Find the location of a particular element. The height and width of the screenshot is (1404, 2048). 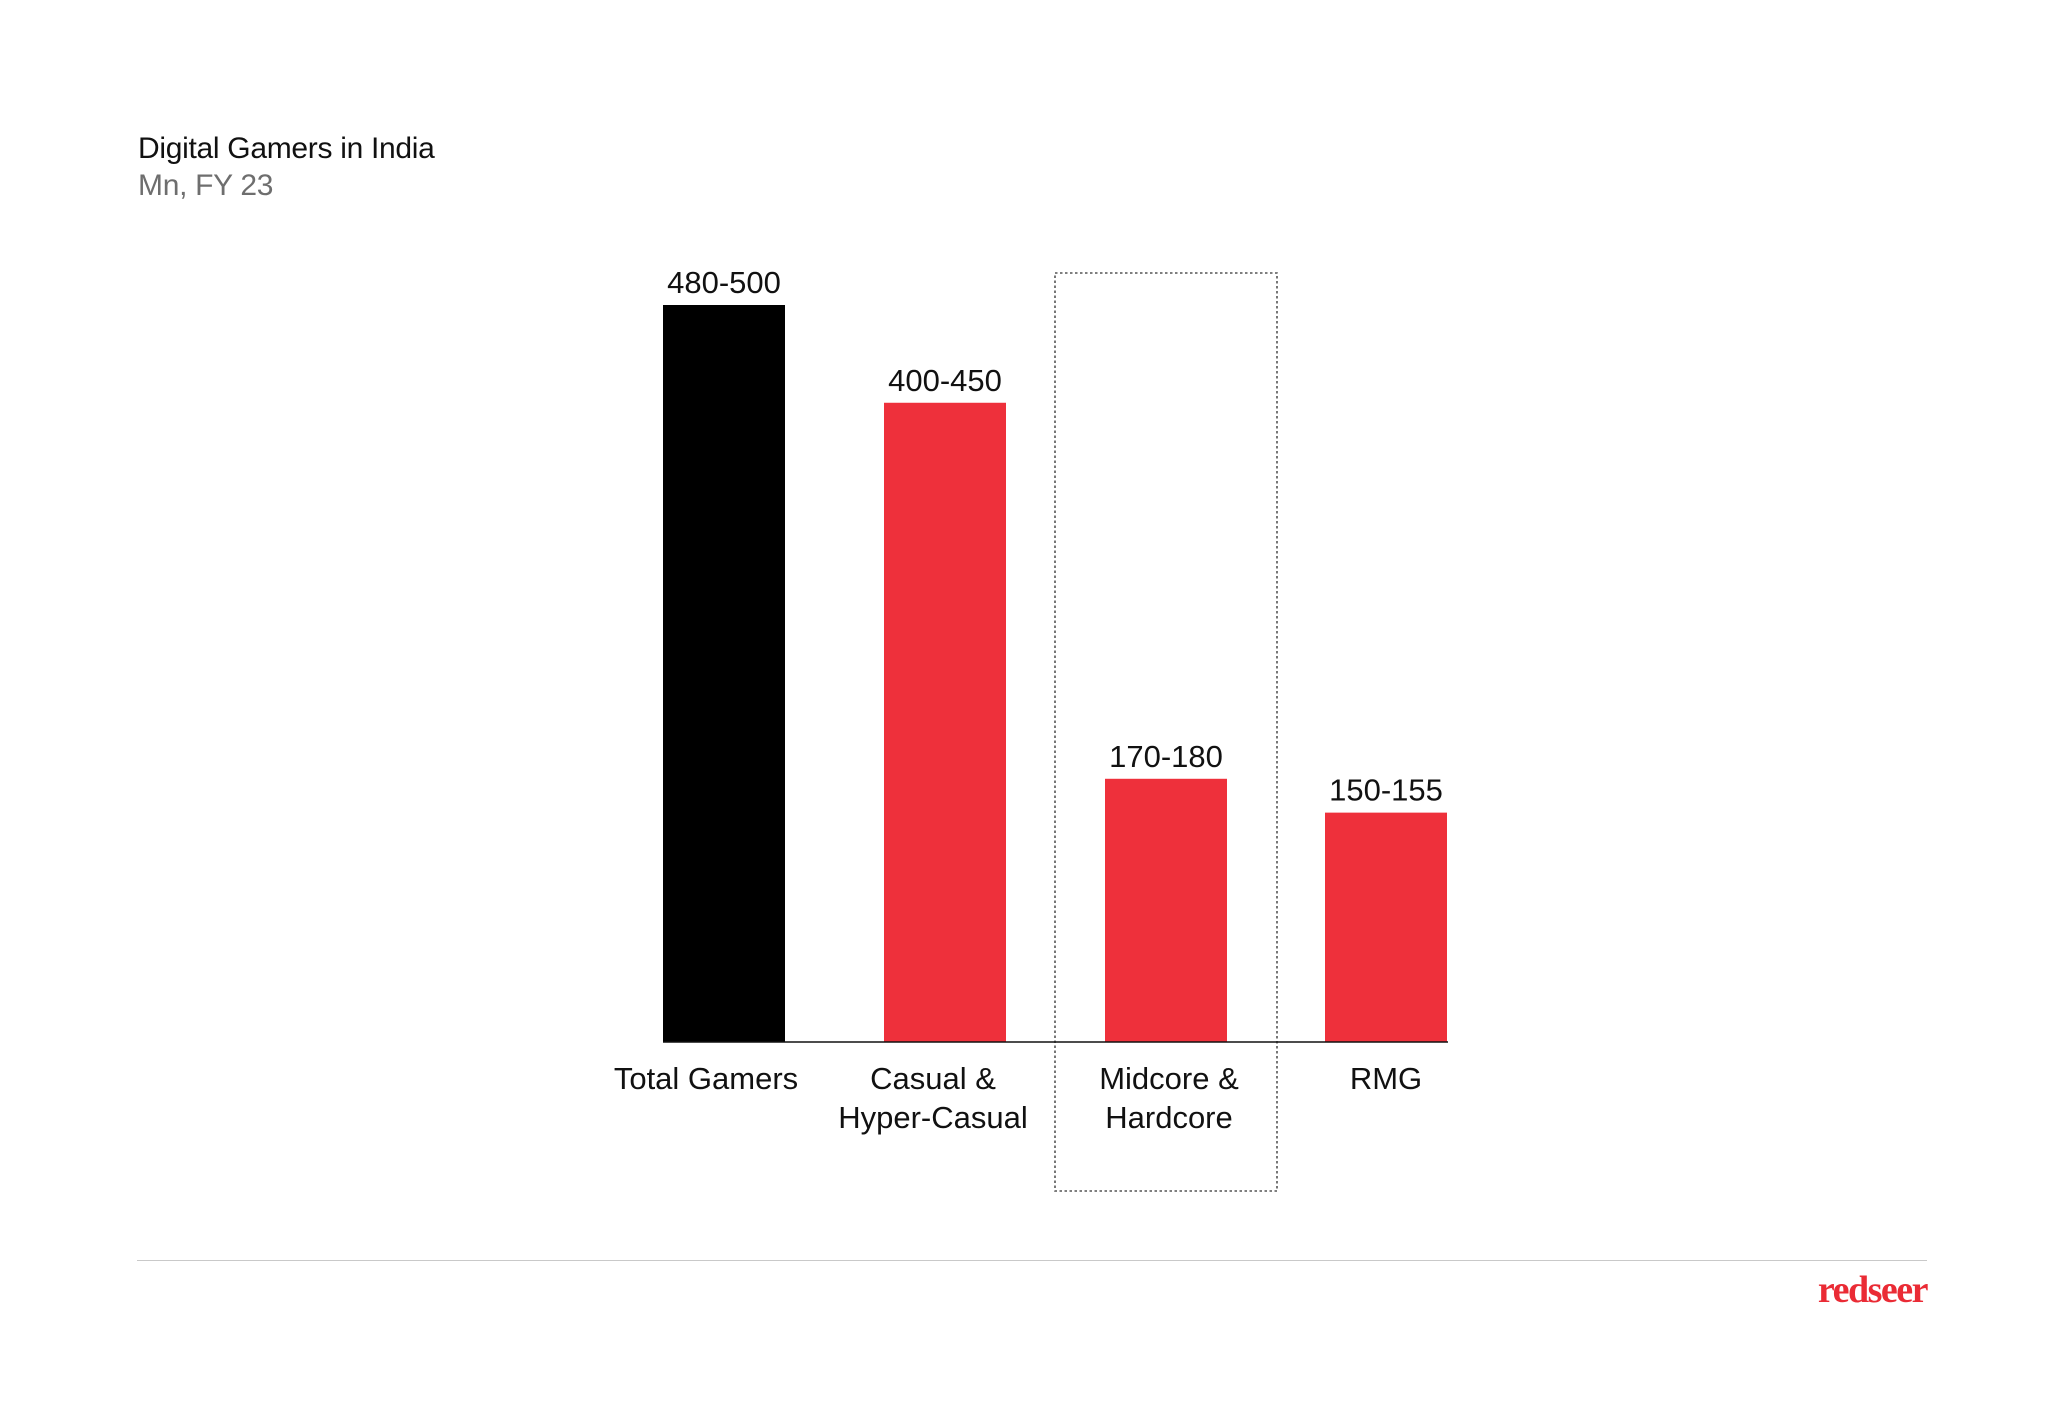

category-label-0-0: Total Gamers is located at coordinates (706, 1078).